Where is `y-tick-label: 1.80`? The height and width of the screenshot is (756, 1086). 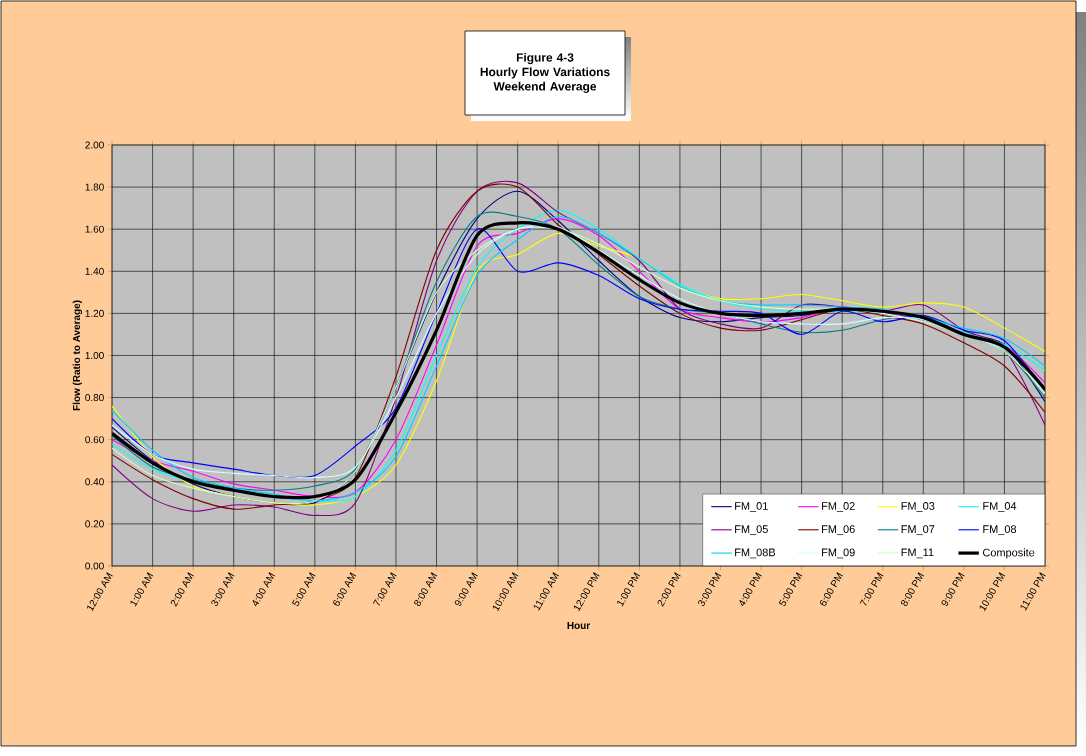 y-tick-label: 1.80 is located at coordinates (94, 187).